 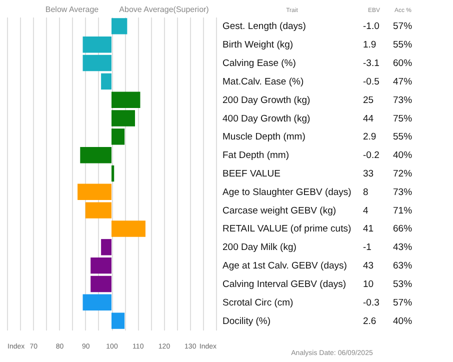 What do you see at coordinates (368, 229) in the screenshot?
I see `text: 41` at bounding box center [368, 229].